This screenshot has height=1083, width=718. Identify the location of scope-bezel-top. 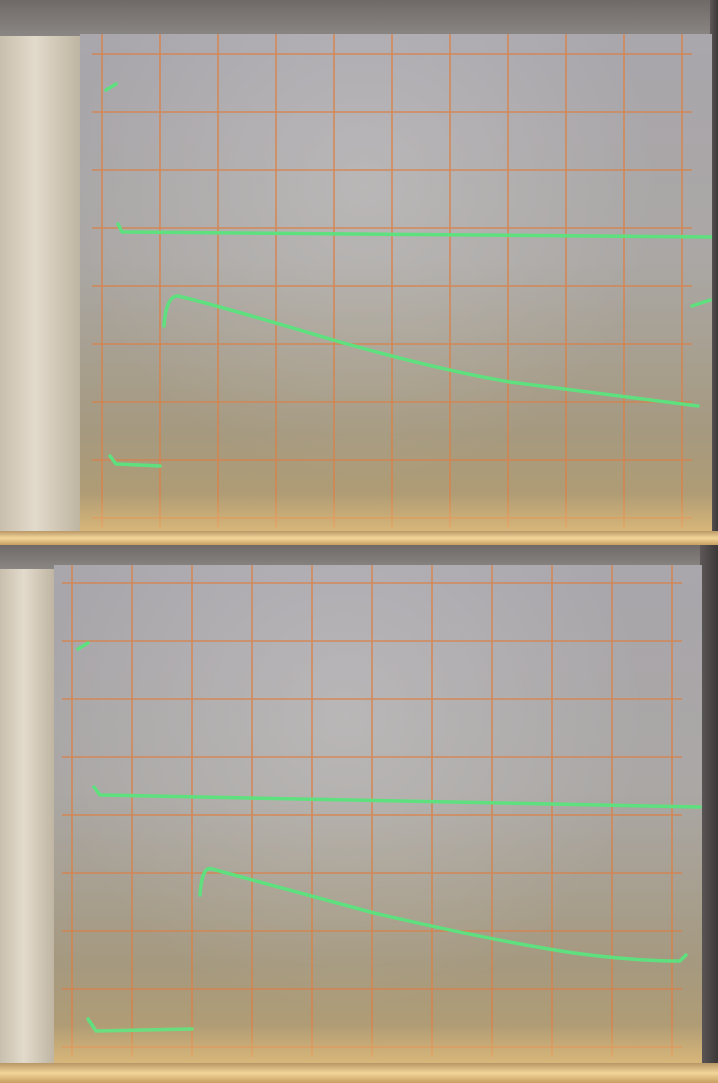
(359, 18).